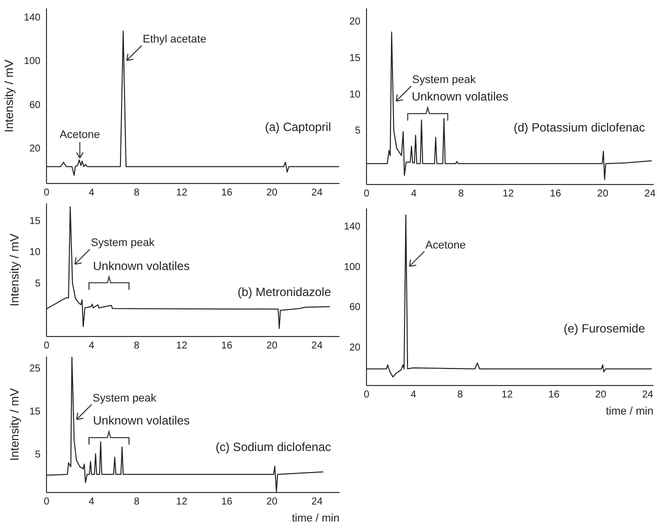 Image resolution: width=657 pixels, height=530 pixels. Describe the element at coordinates (605, 328) in the screenshot. I see `text: (e) Furosemide` at that location.